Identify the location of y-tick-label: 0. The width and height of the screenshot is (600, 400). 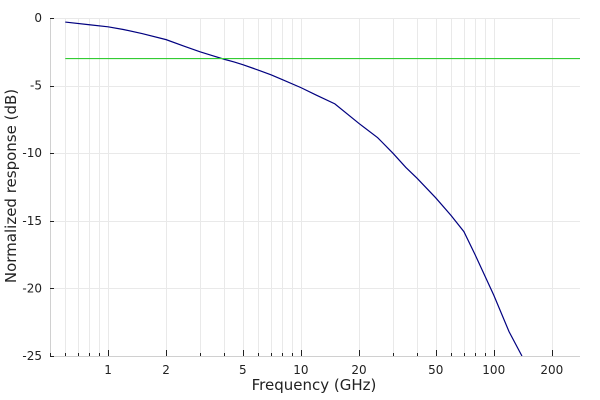
(38, 18).